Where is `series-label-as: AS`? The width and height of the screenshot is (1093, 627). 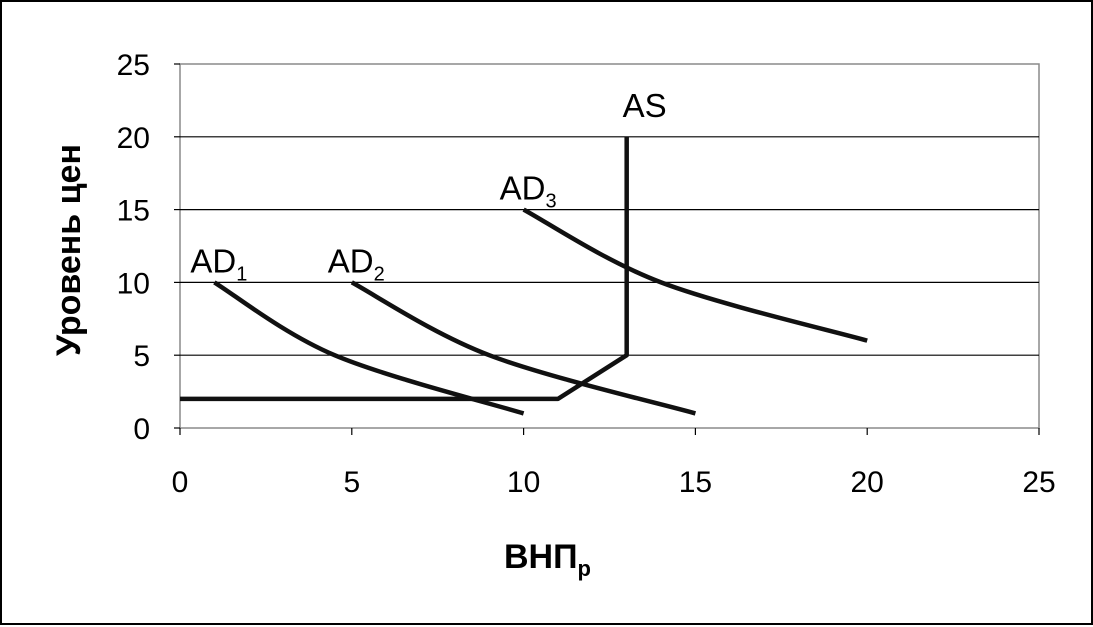
series-label-as: AS is located at coordinates (645, 105).